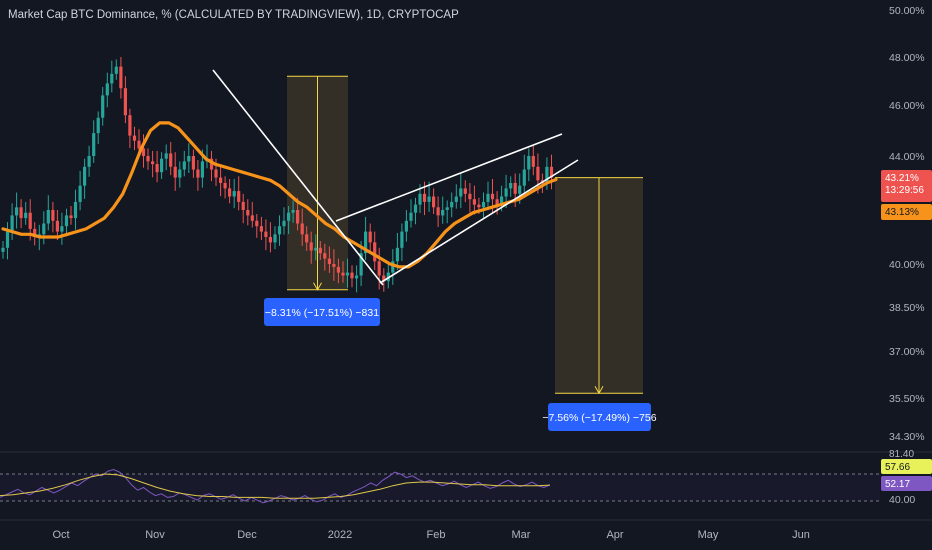  I want to click on price-badges: 43.21%13:29:56 43.13% 57.66 52.17, so click(906, 330).